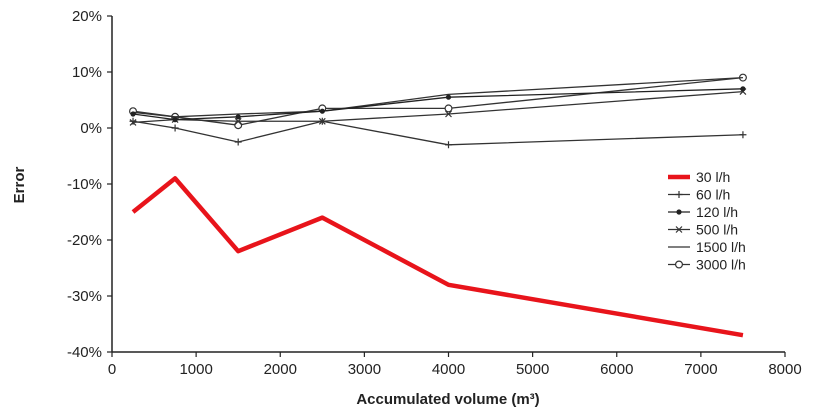  I want to click on y-tick-label: -30%, so click(84, 296).